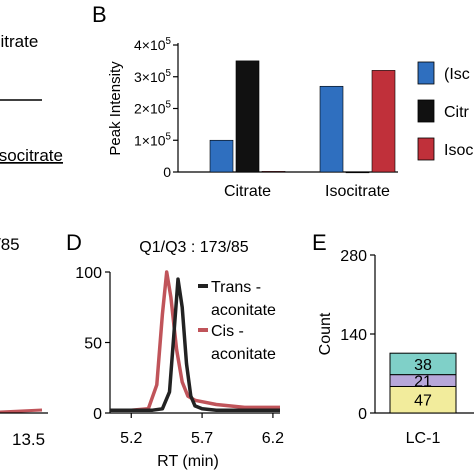  Describe the element at coordinates (167, 172) in the screenshot. I see `panel-b-y-tick-label: 0` at that location.